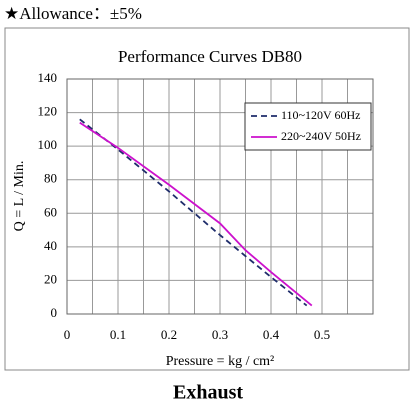 The width and height of the screenshot is (416, 413). I want to click on y-axis-label: Q = L / Min., so click(19, 196).